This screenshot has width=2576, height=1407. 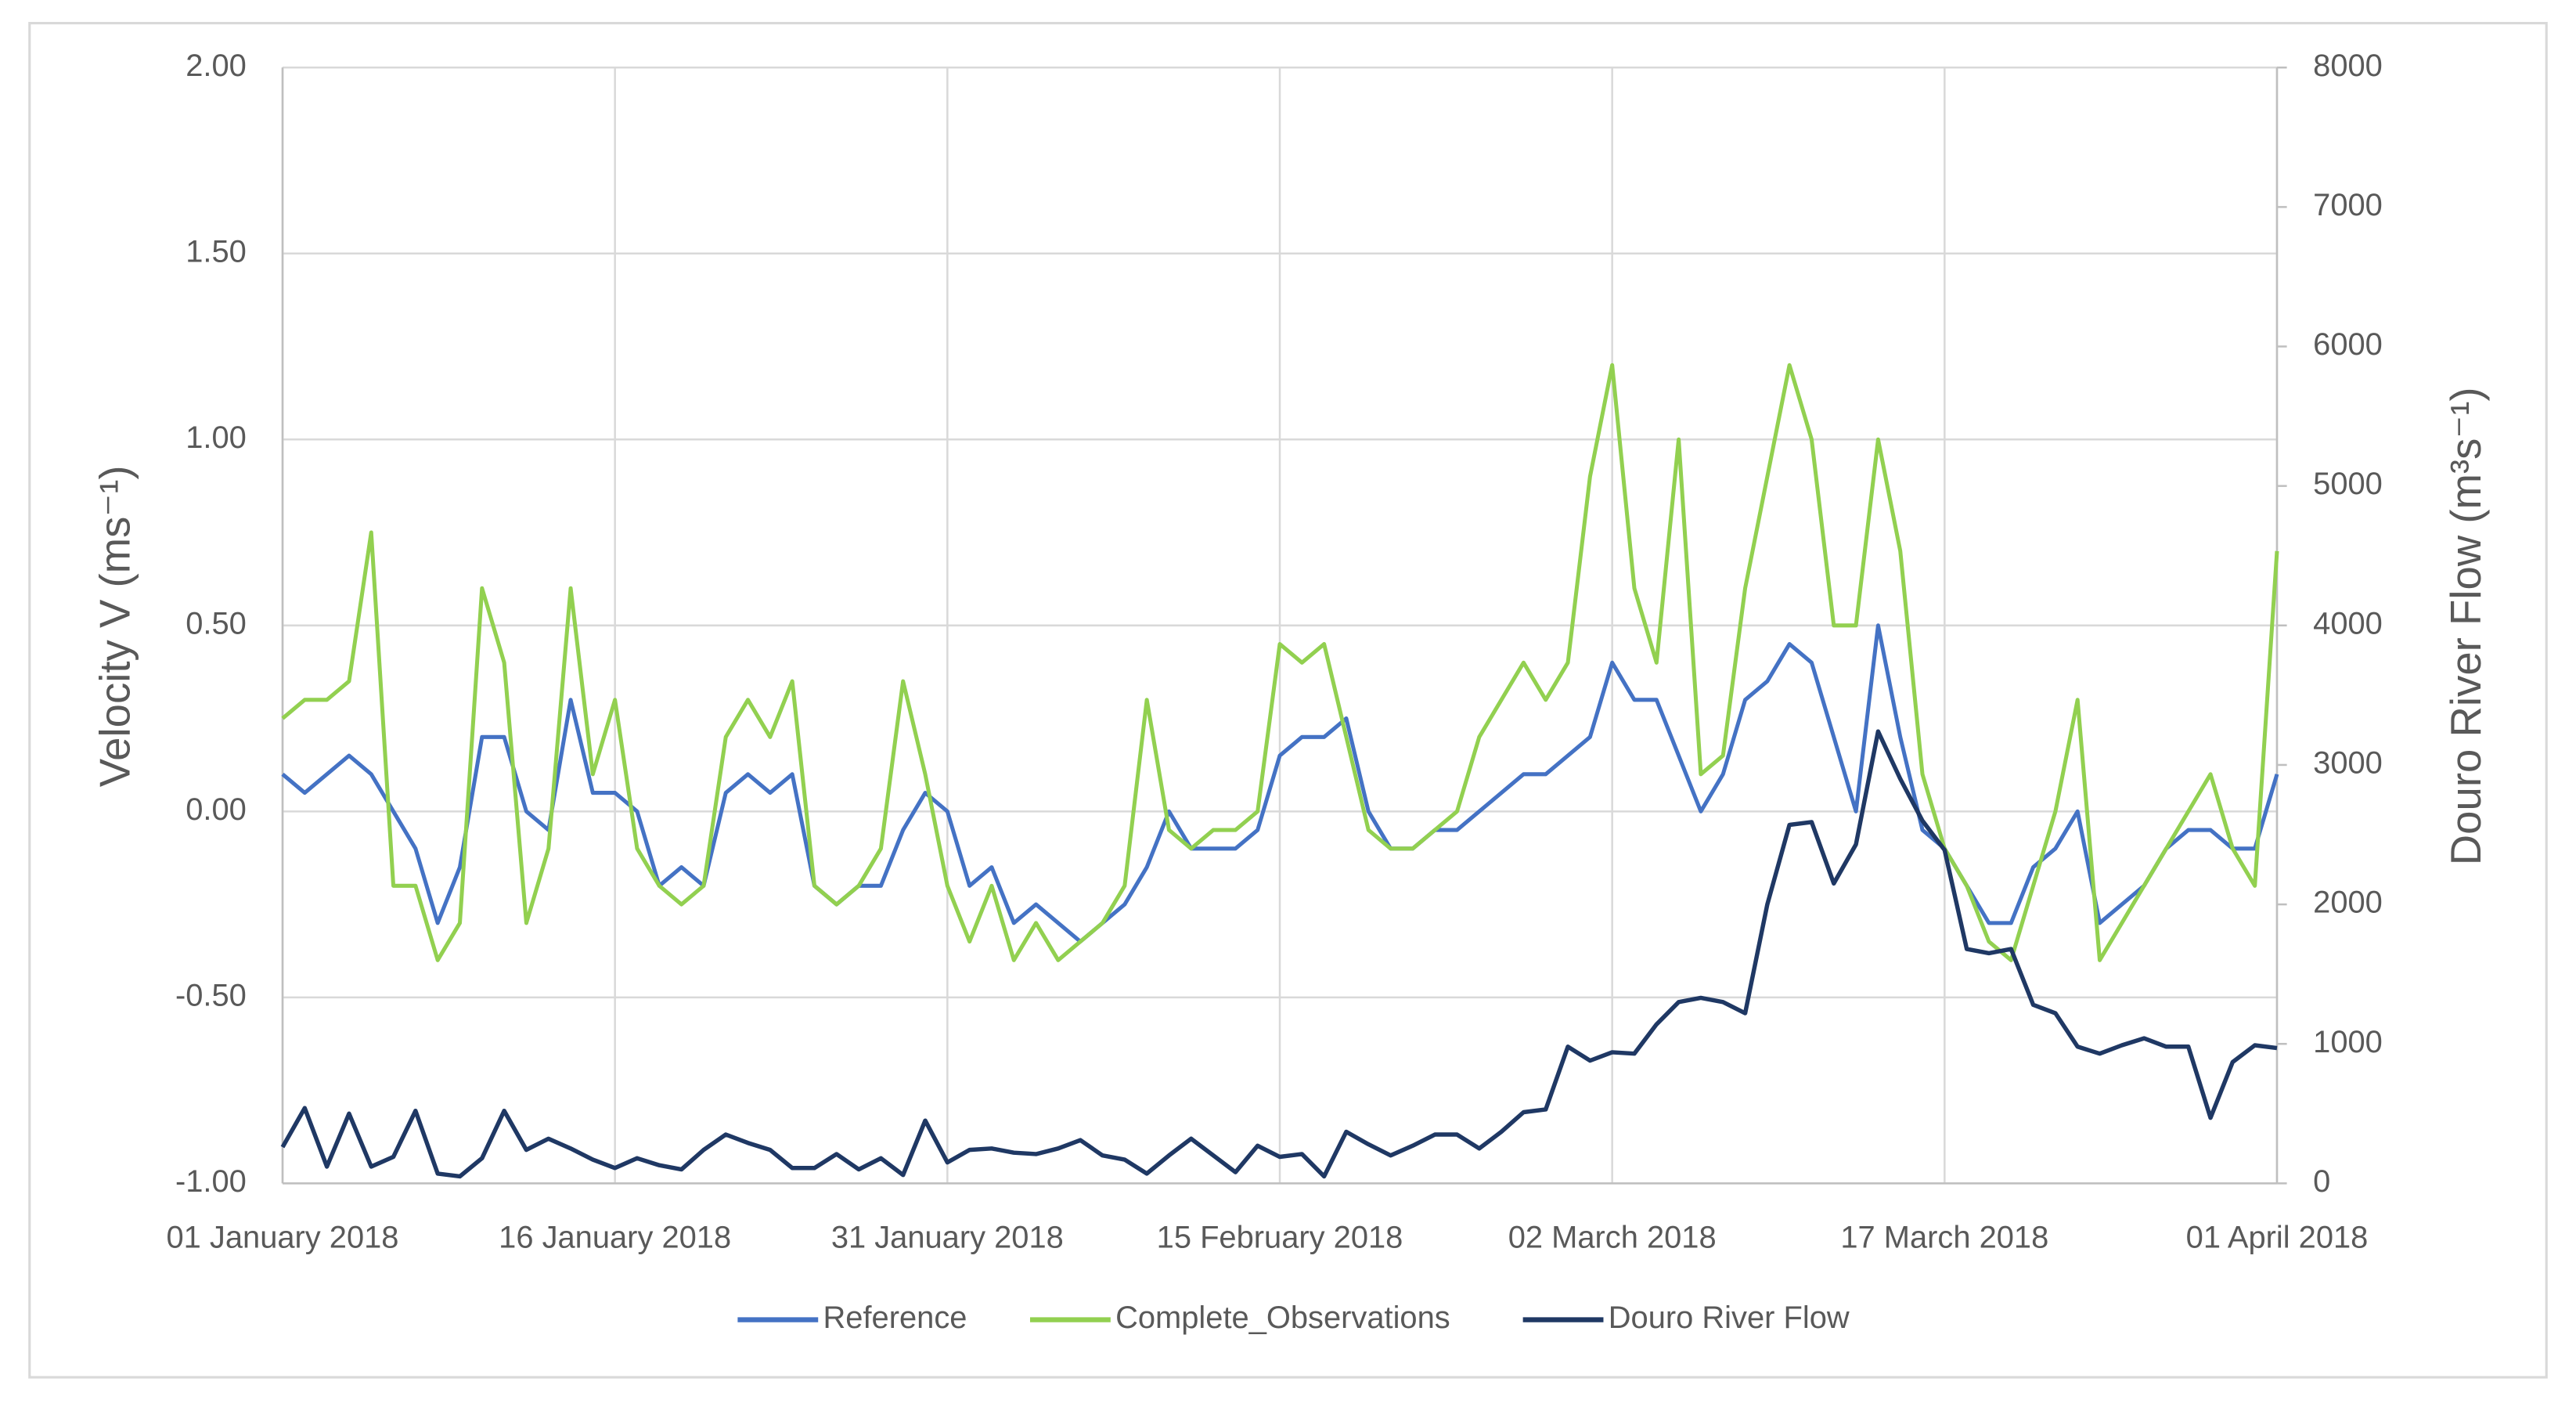 What do you see at coordinates (1612, 1237) in the screenshot?
I see `x-tick-label: 02 March 2018` at bounding box center [1612, 1237].